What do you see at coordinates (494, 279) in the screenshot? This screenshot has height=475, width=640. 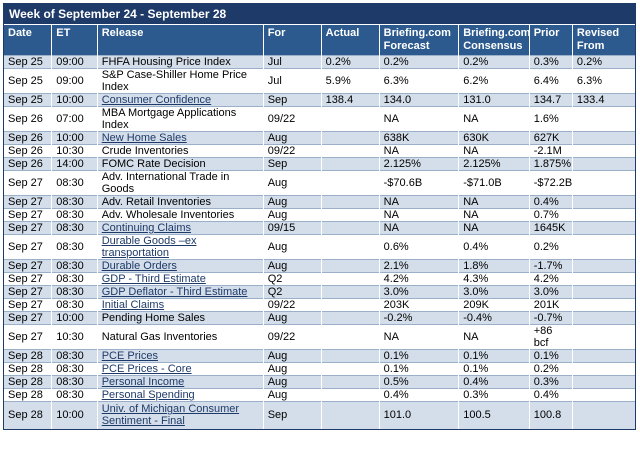 I see `consensus-cell: 4.3%` at bounding box center [494, 279].